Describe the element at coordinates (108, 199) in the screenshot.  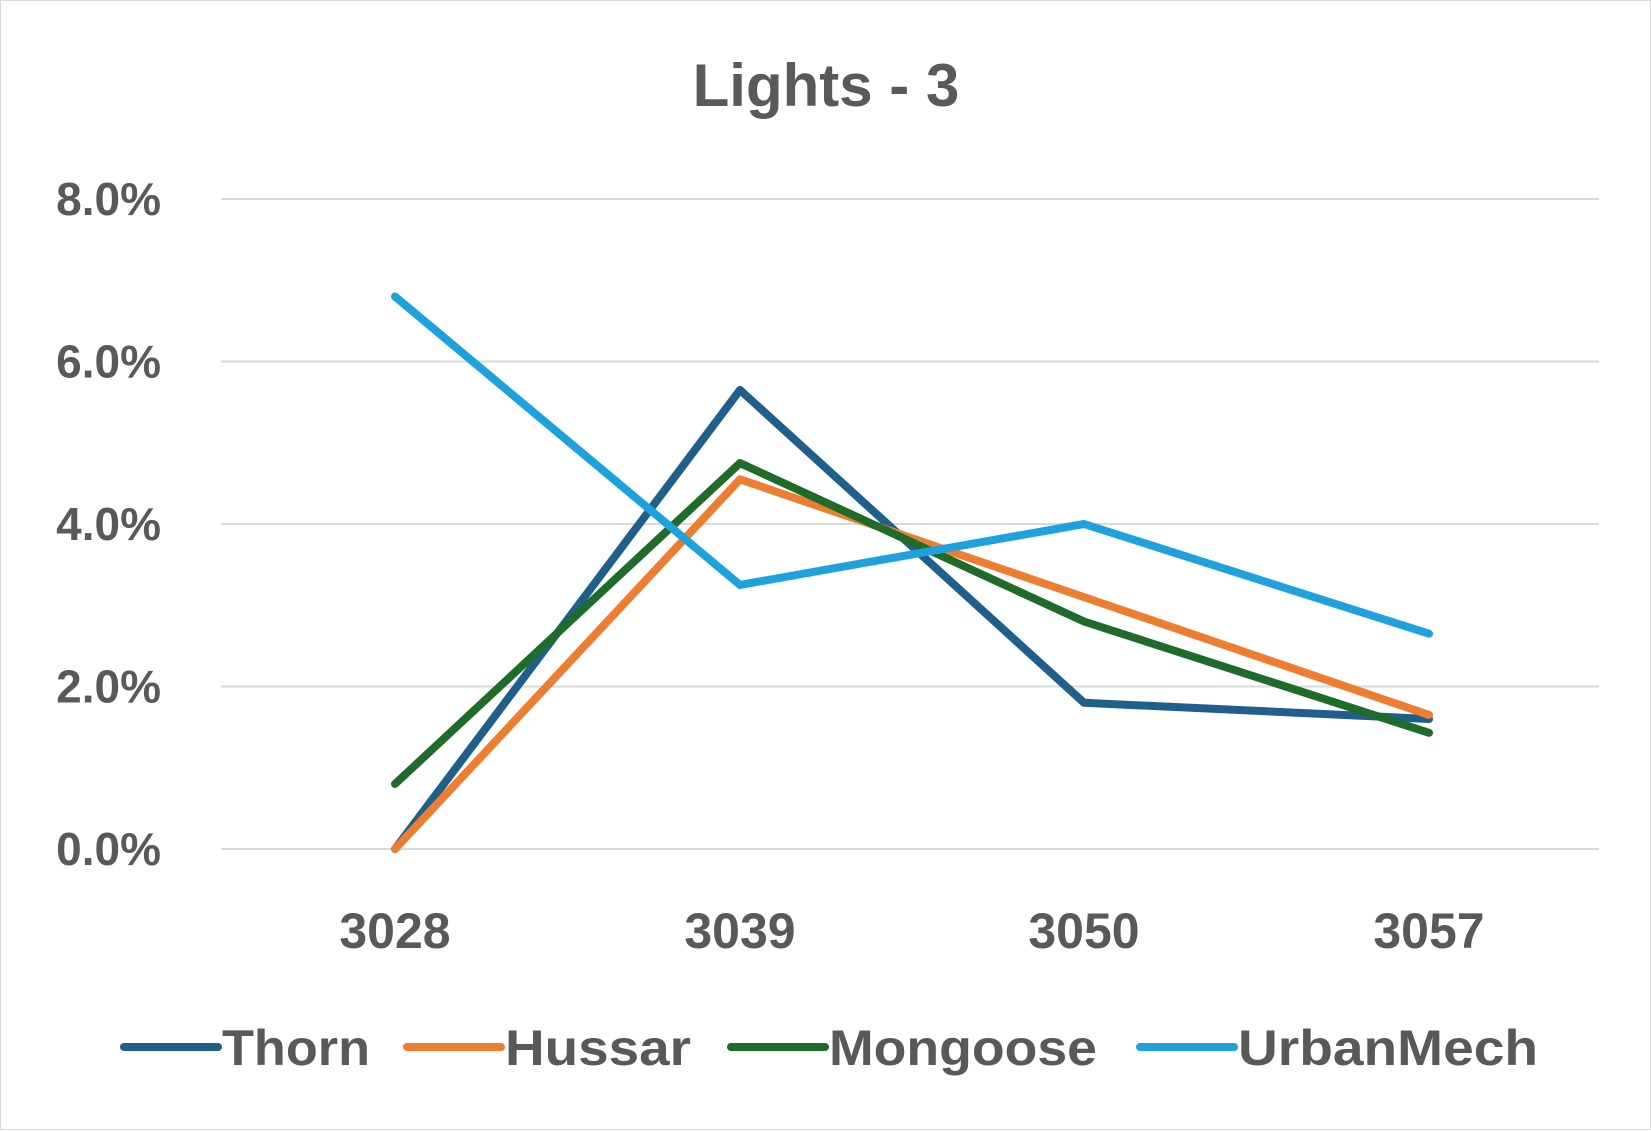
I see `y-tick-label: 8.0%` at that location.